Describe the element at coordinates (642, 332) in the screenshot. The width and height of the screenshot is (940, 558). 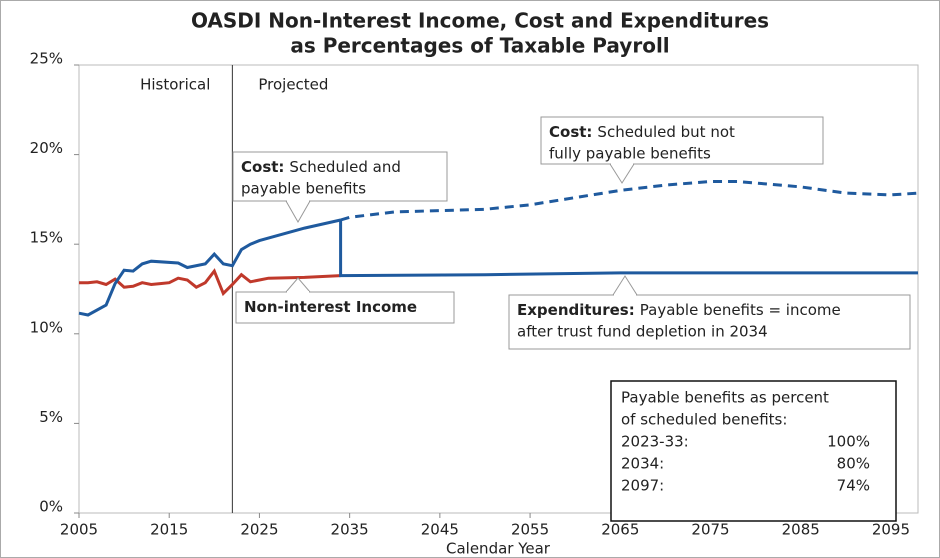
I see `callout-text: after trust fund depletion in 2034` at that location.